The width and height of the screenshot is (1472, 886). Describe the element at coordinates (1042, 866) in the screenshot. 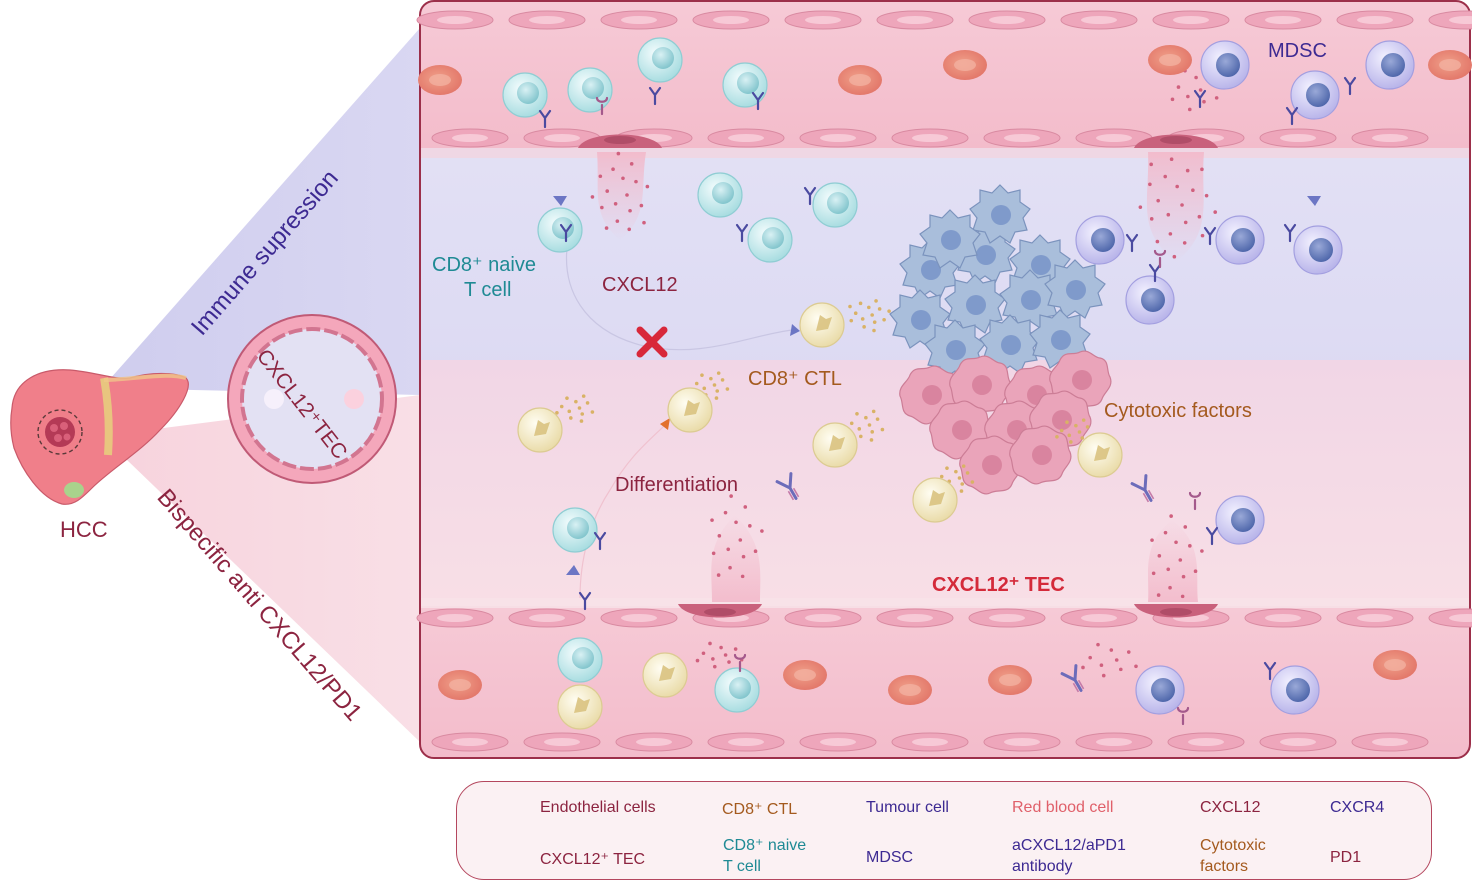

I see `legend-label-antibody-2: antibody` at that location.